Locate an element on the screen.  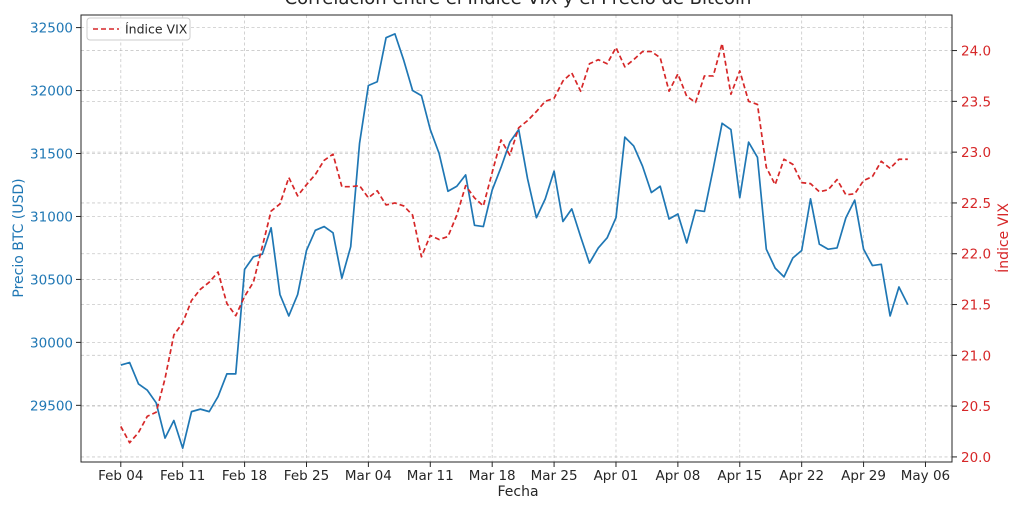
y-axis-right: 20.0 20.5 21.0 21.5 22.0 22.5 23.0 23.5 24.0 is located at coordinates (971, 255).